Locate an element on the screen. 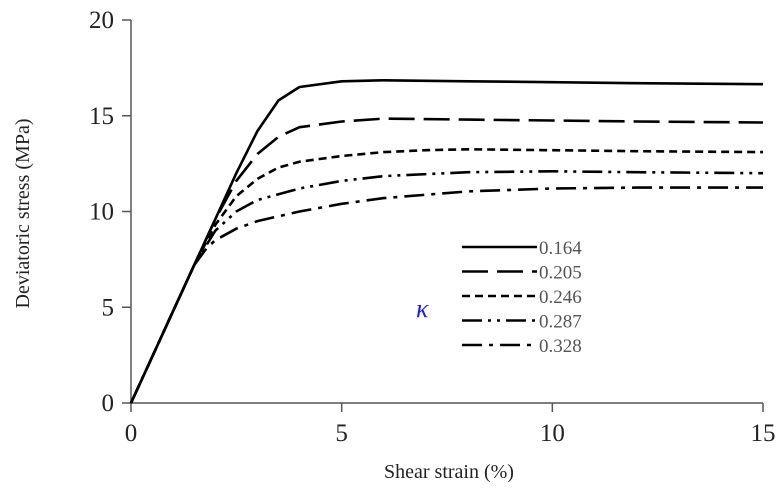 This screenshot has height=496, width=782. legend-label-5: 0.328 is located at coordinates (560, 346).